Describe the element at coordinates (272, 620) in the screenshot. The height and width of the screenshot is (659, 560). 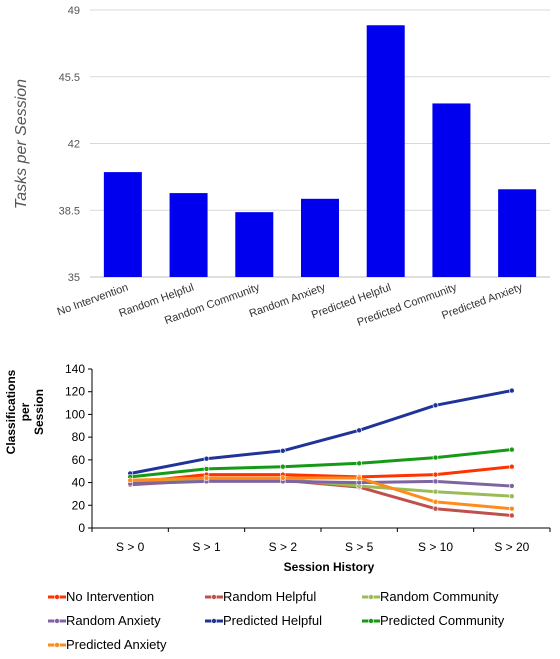
I see `legend-label: Predicted Helpful` at that location.